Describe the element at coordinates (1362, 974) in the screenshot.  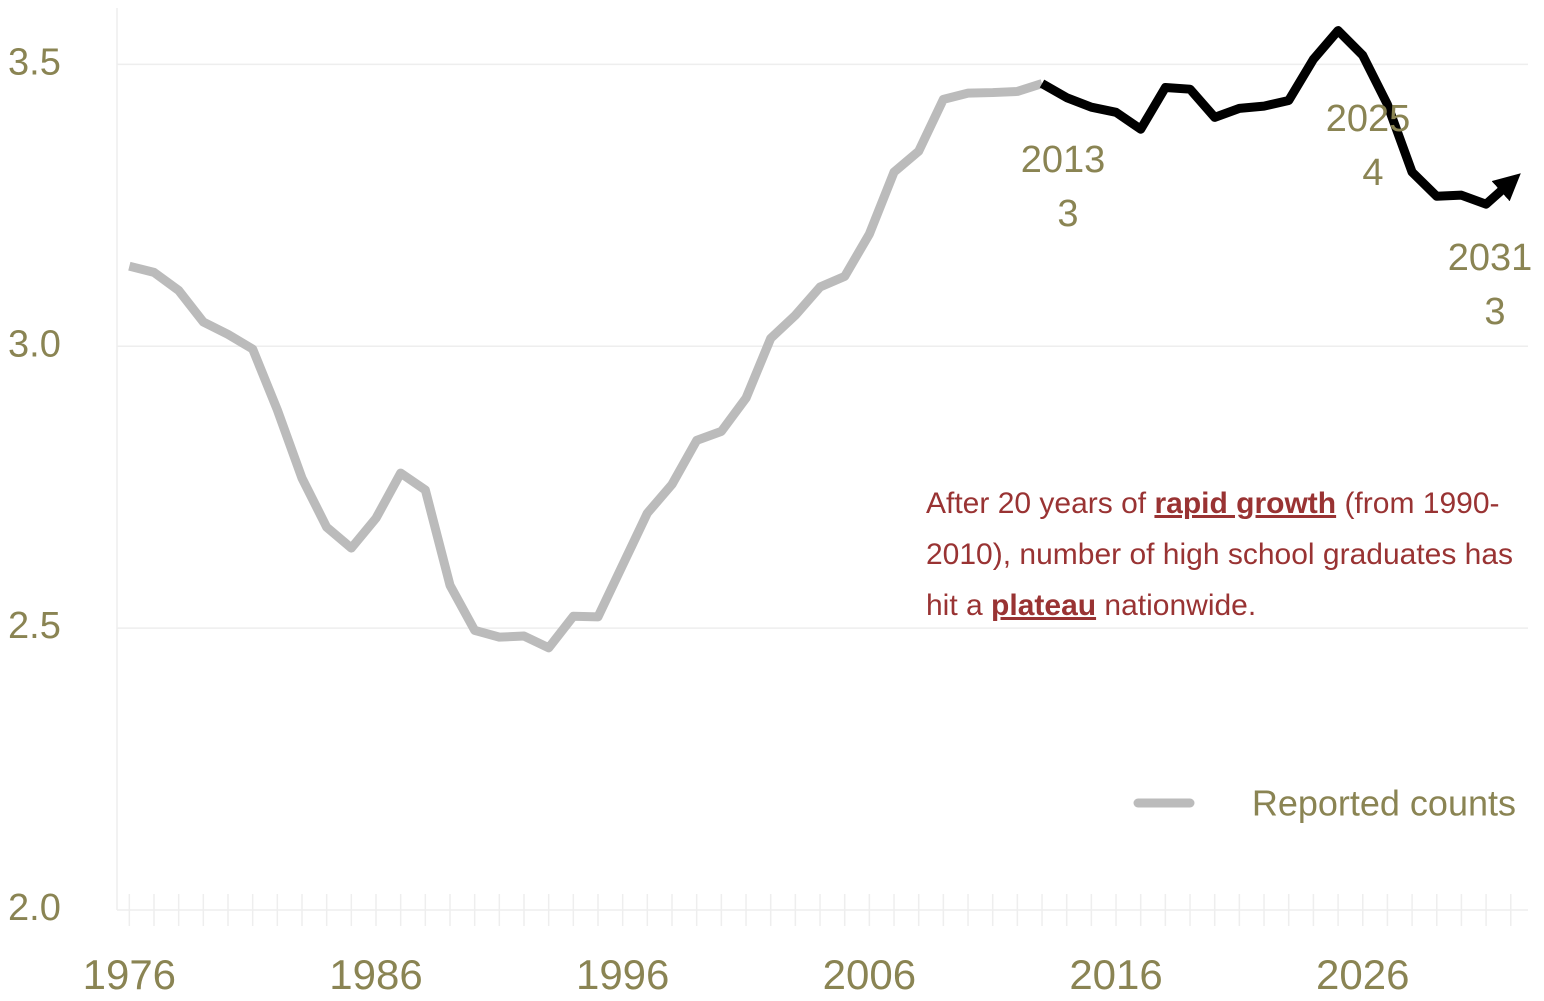
I see `x-tick-label: 2026` at that location.